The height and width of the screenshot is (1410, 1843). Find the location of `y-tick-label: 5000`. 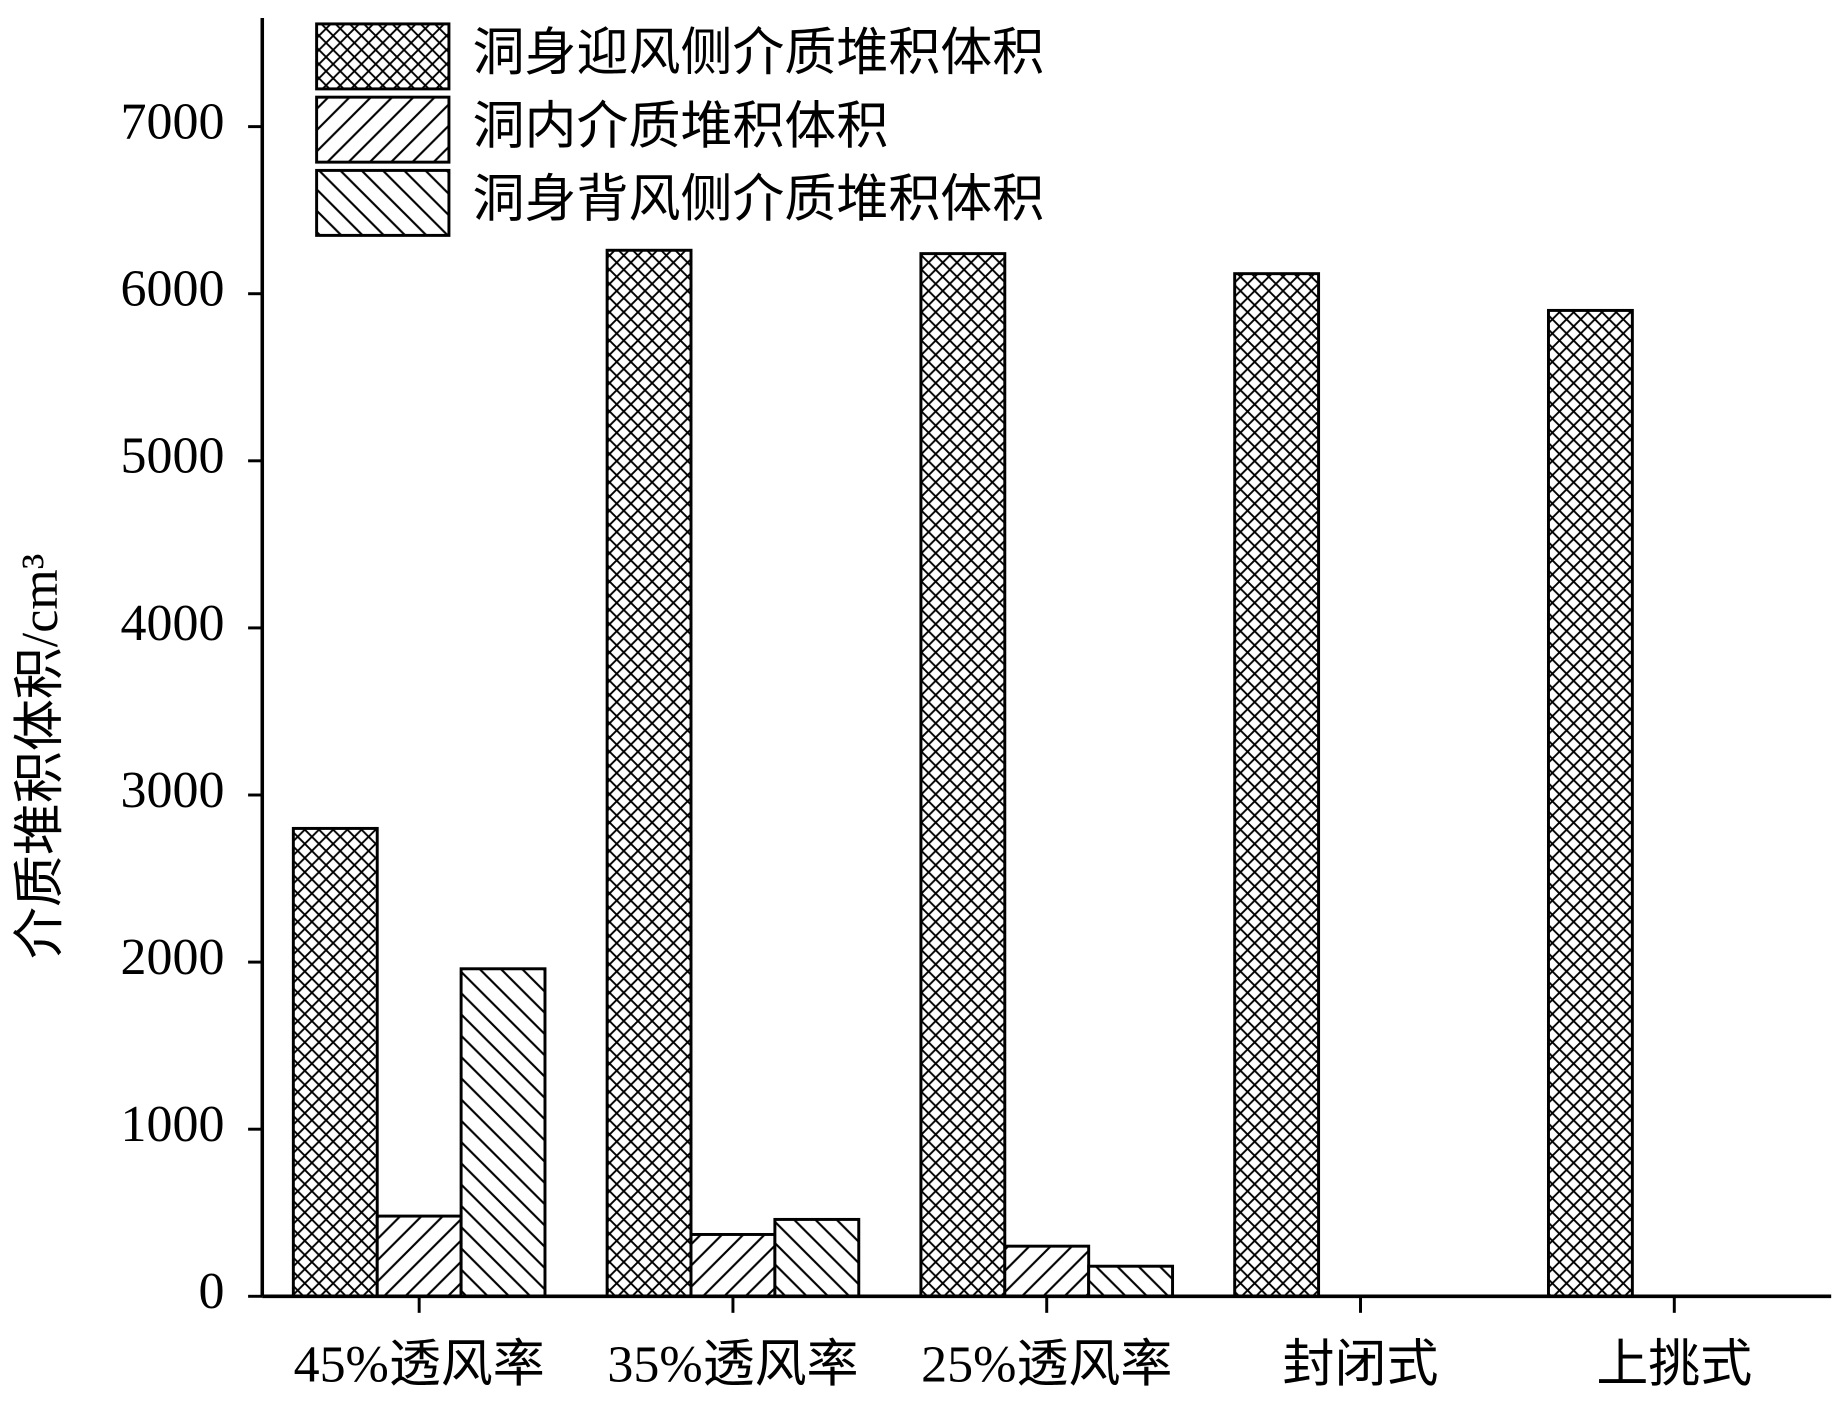

y-tick-label: 5000 is located at coordinates (173, 456).